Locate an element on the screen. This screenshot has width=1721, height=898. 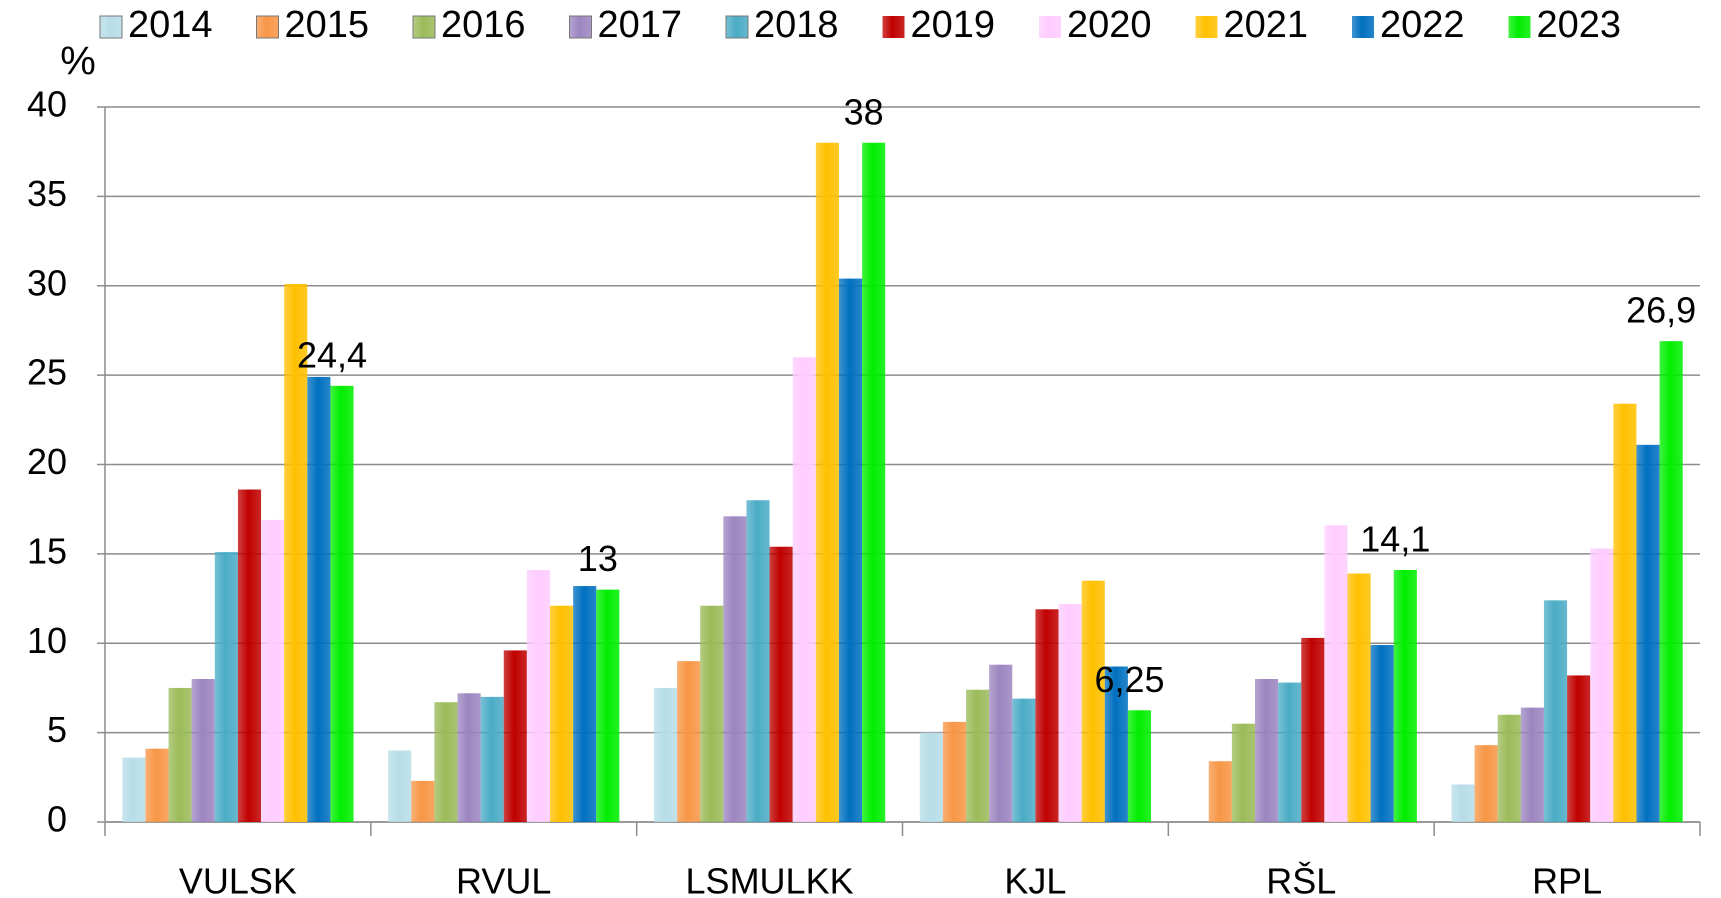
x-tick-label: RPL is located at coordinates (1567, 879).